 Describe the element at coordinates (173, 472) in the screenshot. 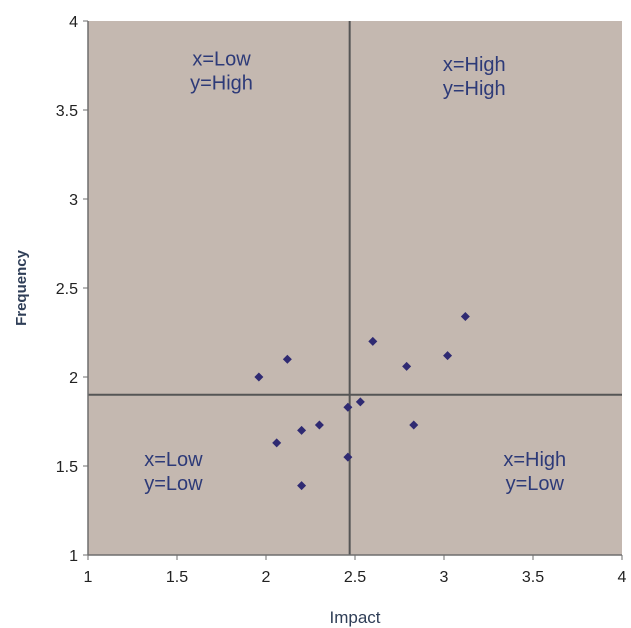

I see `quadrant-label-bottom-left: x=Low y=Low` at that location.